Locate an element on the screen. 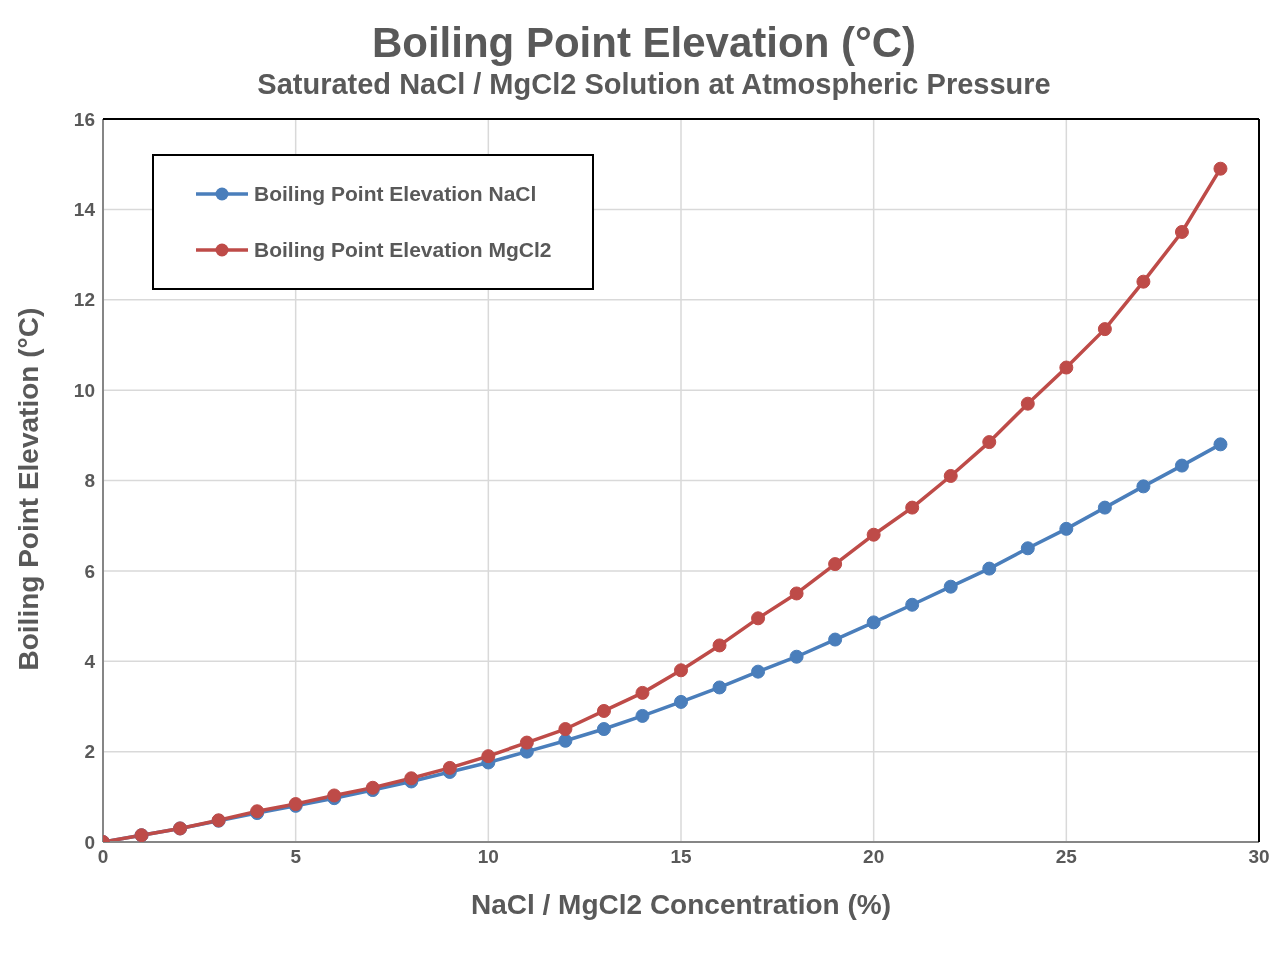 The image size is (1288, 957). legend-label: Boiling Point Elevation NaCl is located at coordinates (395, 194).